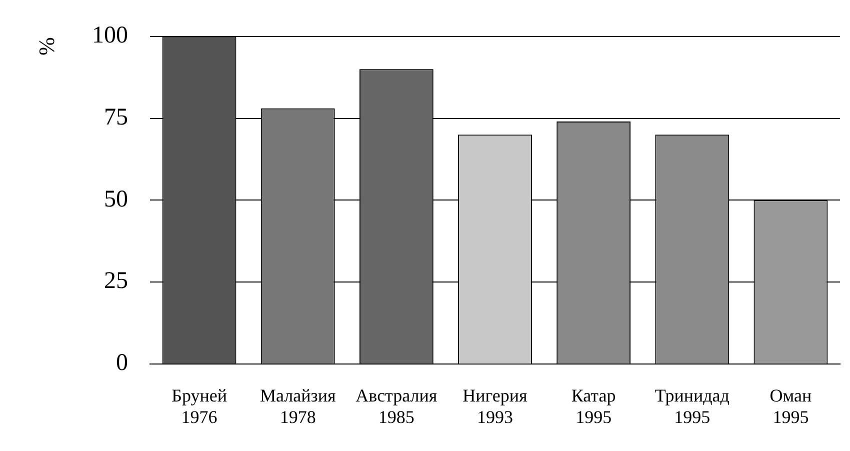 The image size is (850, 451). I want to click on x-tick-label: Малайзия 1978, so click(298, 406).